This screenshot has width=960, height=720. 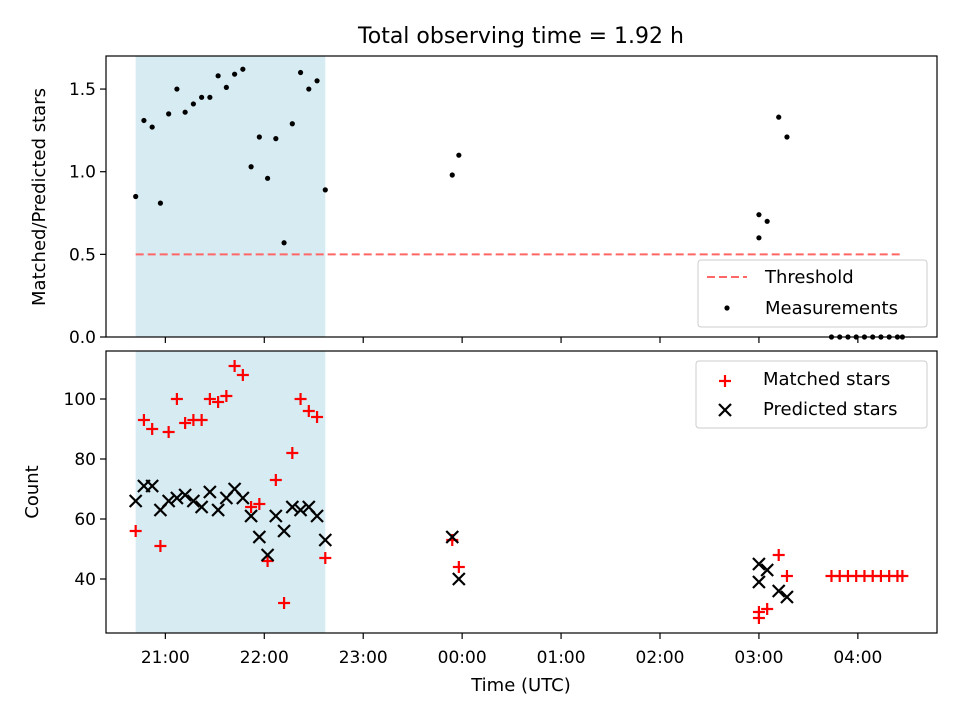 What do you see at coordinates (85, 580) in the screenshot?
I see `count-y-tick-label: 40` at bounding box center [85, 580].